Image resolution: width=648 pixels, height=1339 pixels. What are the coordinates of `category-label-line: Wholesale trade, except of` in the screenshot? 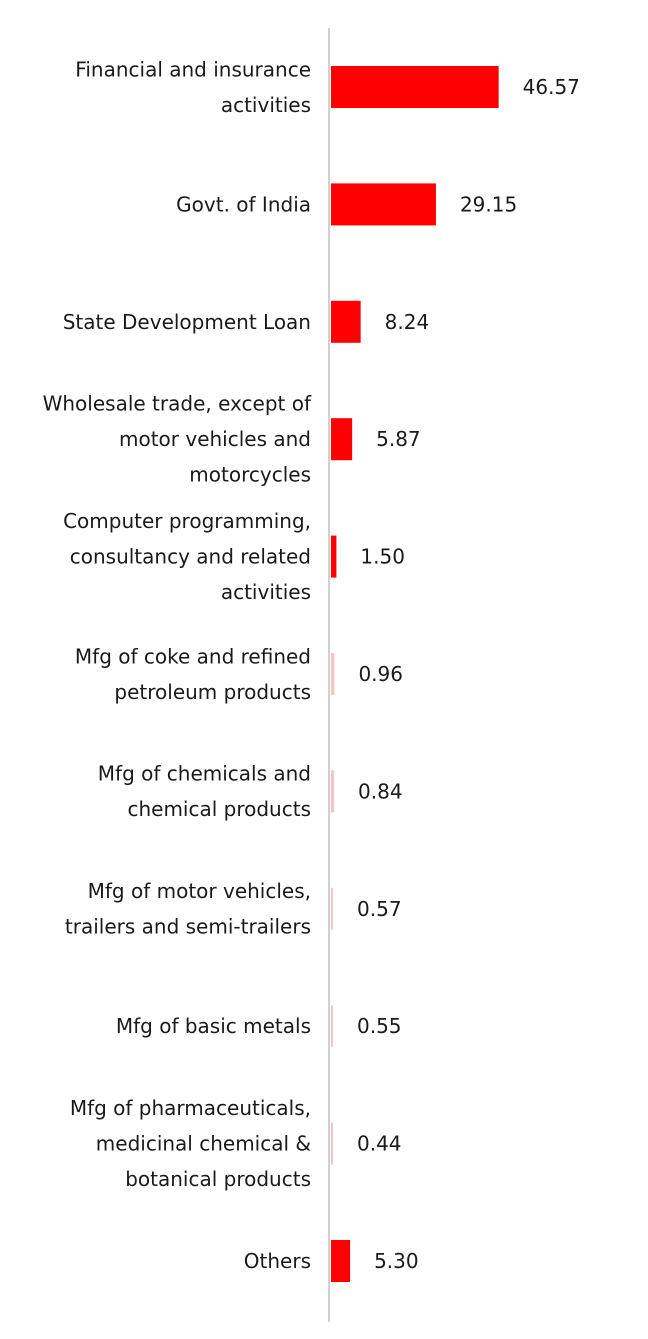 It's located at (177, 404).